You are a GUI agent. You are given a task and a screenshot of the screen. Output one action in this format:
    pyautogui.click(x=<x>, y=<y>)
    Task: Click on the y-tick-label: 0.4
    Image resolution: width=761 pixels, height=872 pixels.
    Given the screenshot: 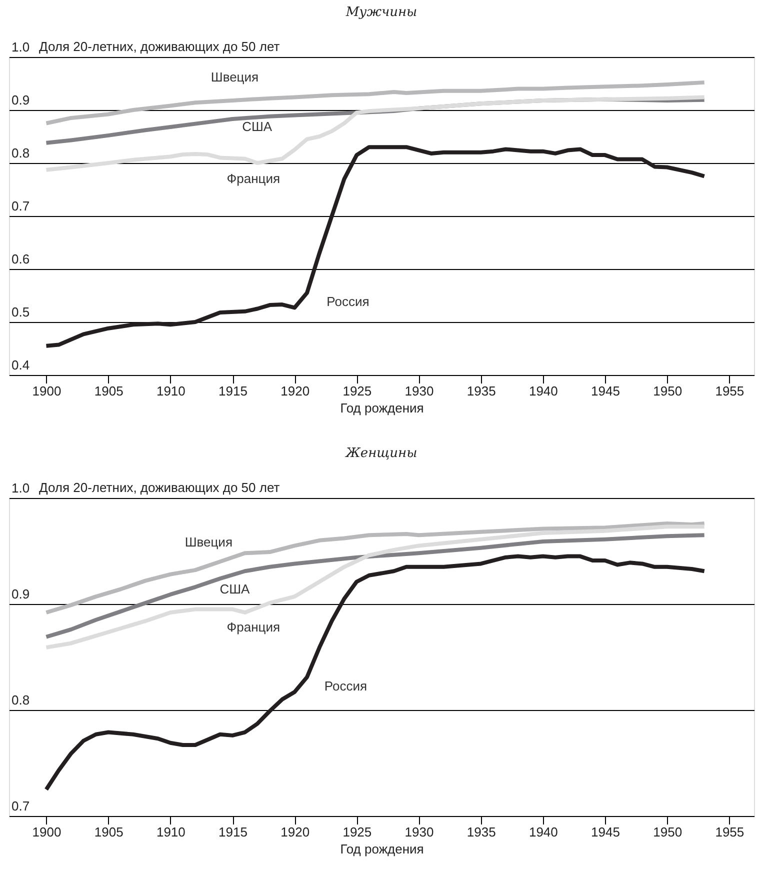 What is the action you would take?
    pyautogui.click(x=21, y=365)
    